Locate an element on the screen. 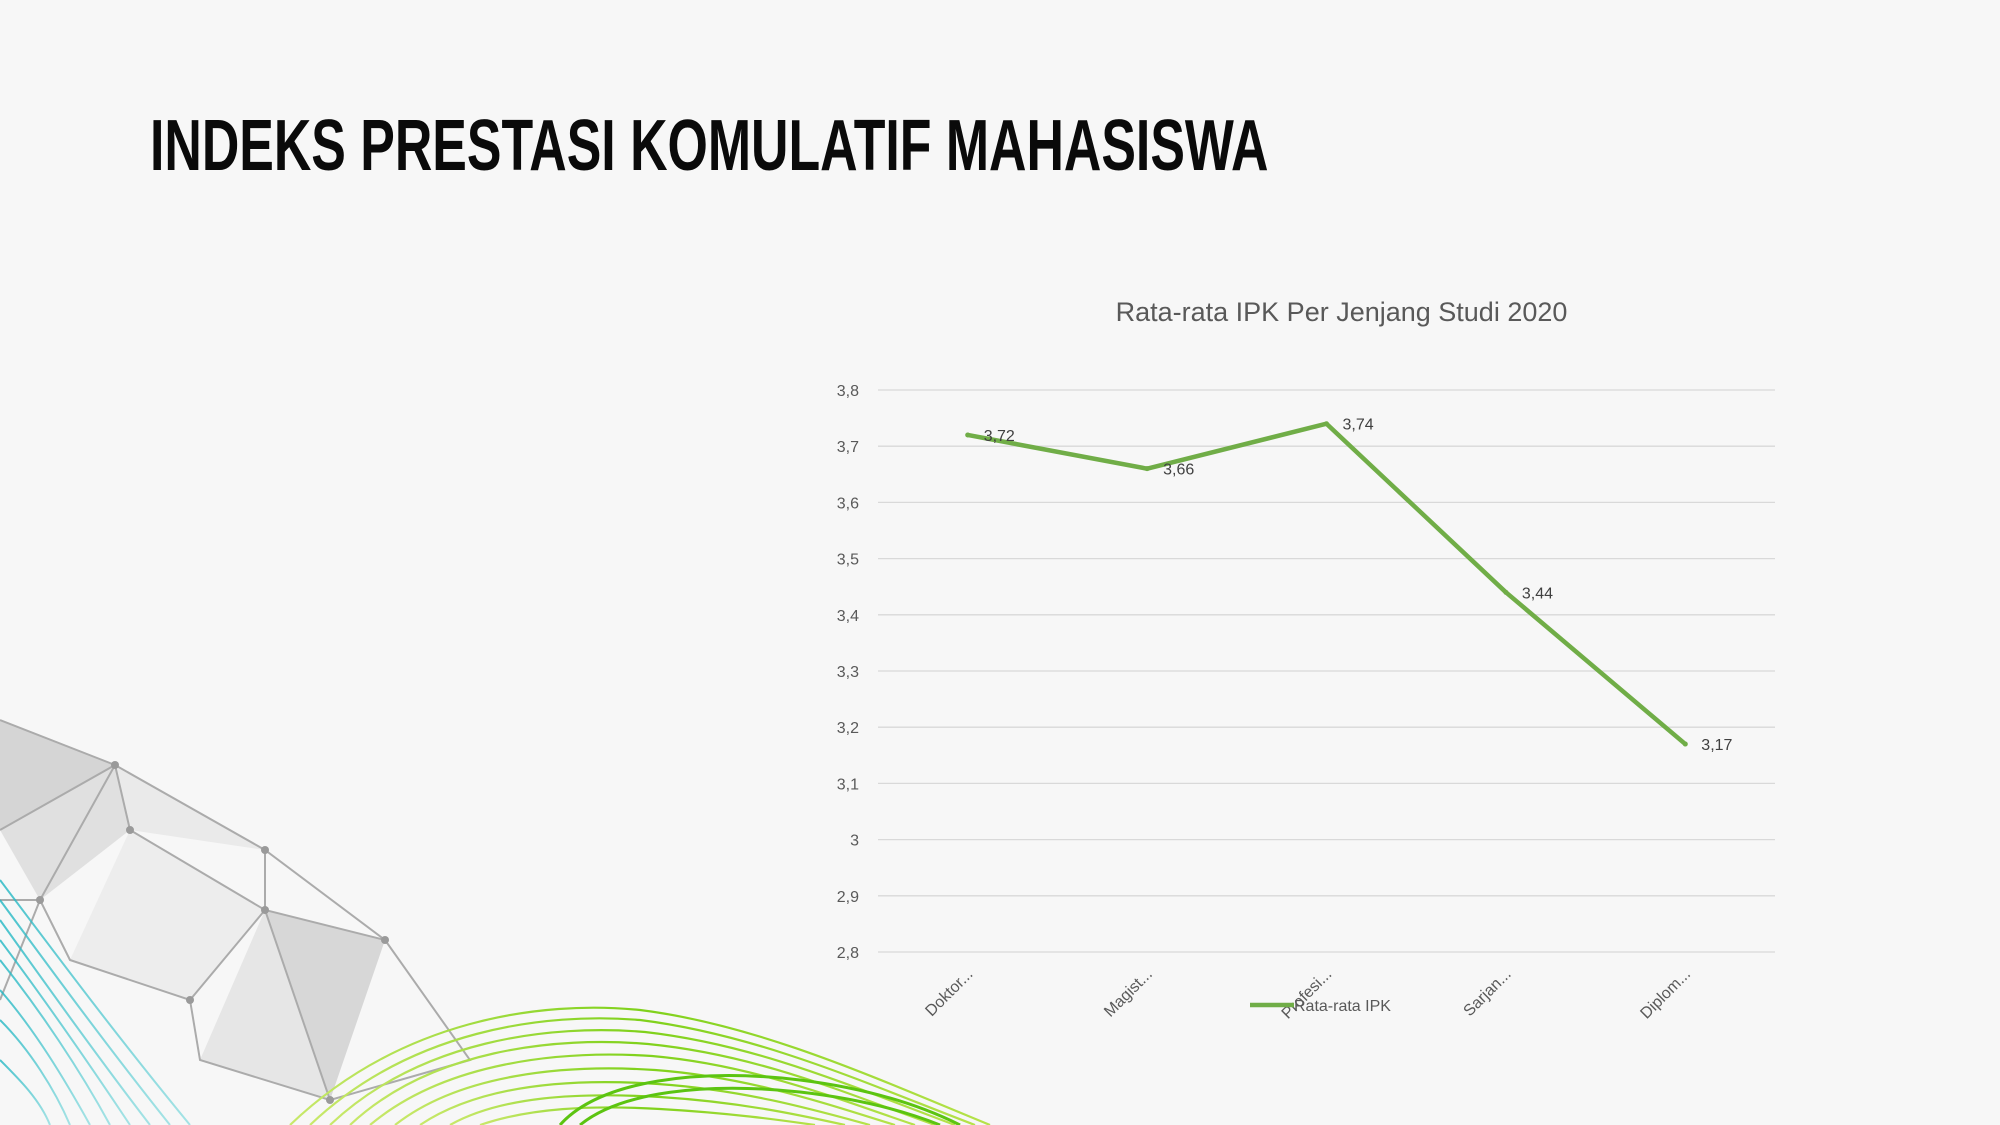 This screenshot has height=1125, width=2000. page-title: INDEKS PRESTASI KOMULATIF MAHASISWA is located at coordinates (709, 146).